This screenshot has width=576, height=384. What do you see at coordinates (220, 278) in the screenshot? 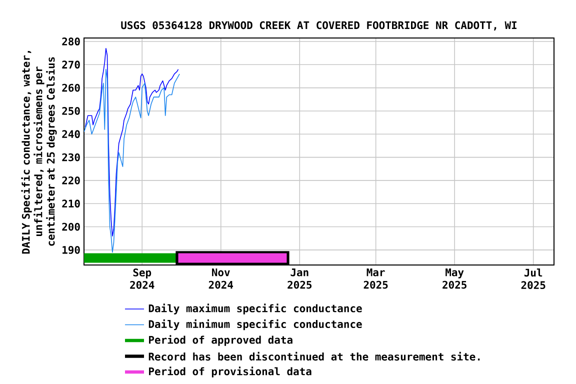
I see `x-tick-label: Nov 2024` at bounding box center [220, 278].